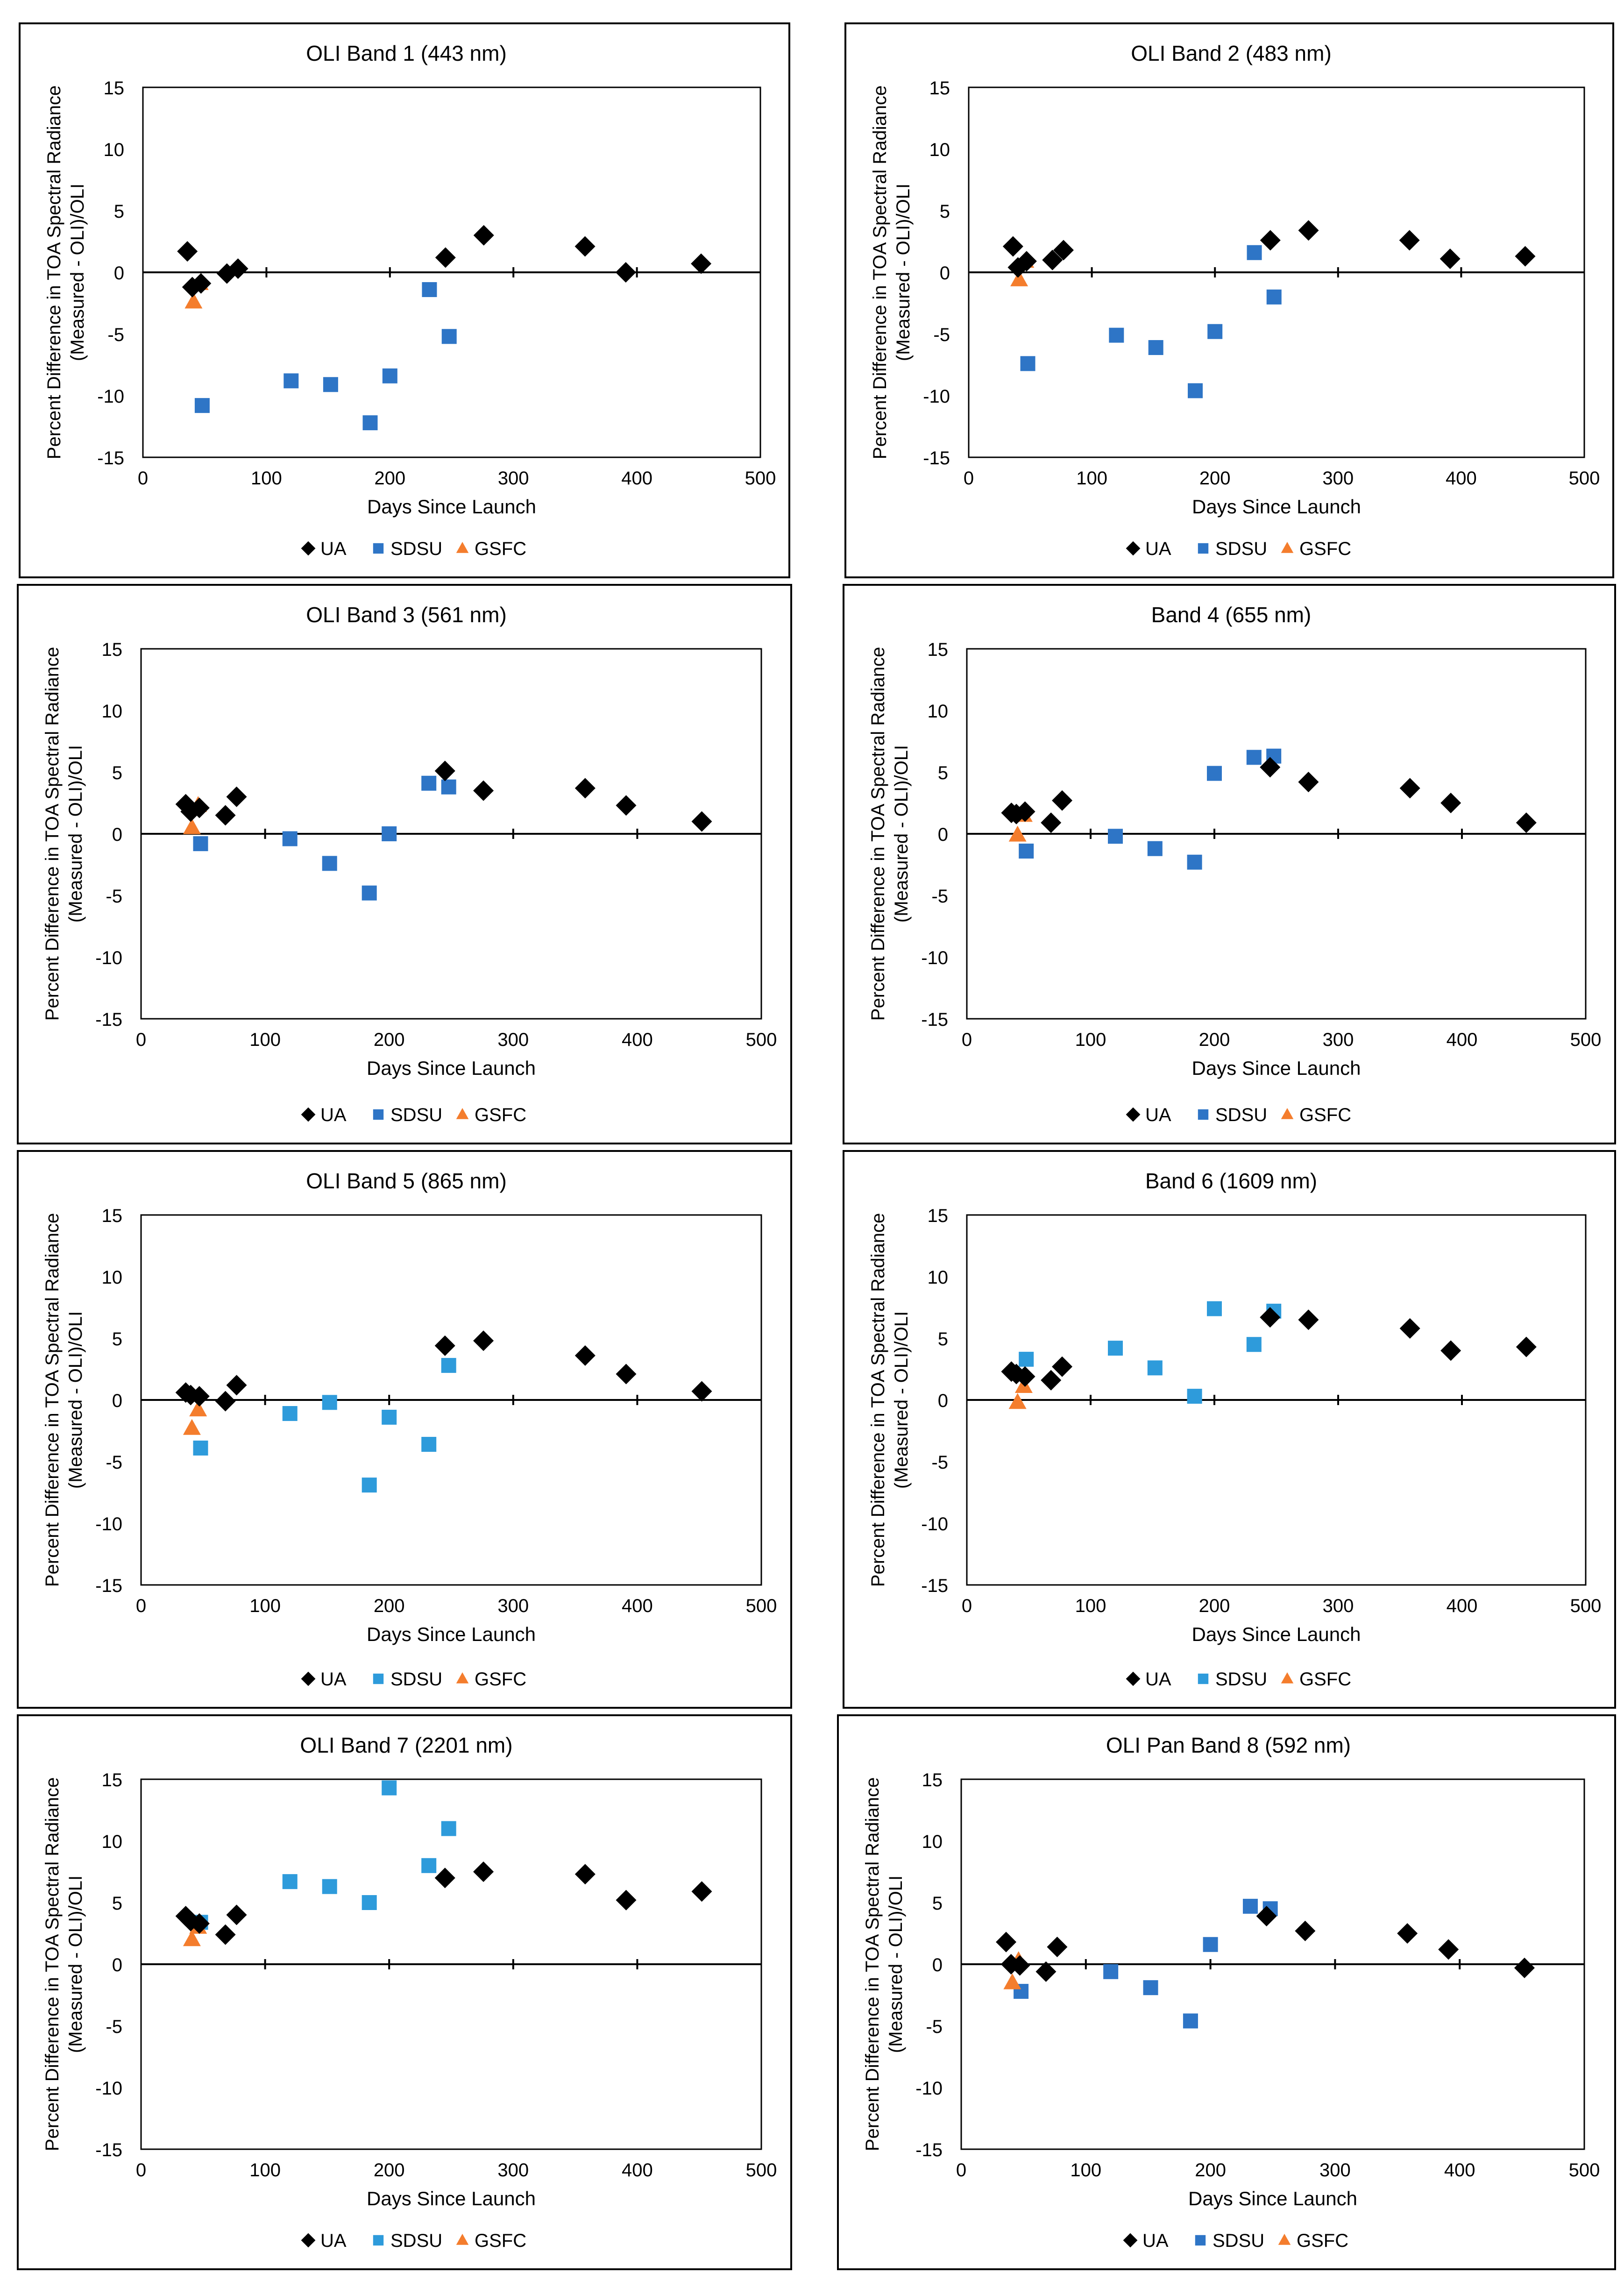  I want to click on chart-title: OLI Band 1 (443 nm), so click(406, 53).